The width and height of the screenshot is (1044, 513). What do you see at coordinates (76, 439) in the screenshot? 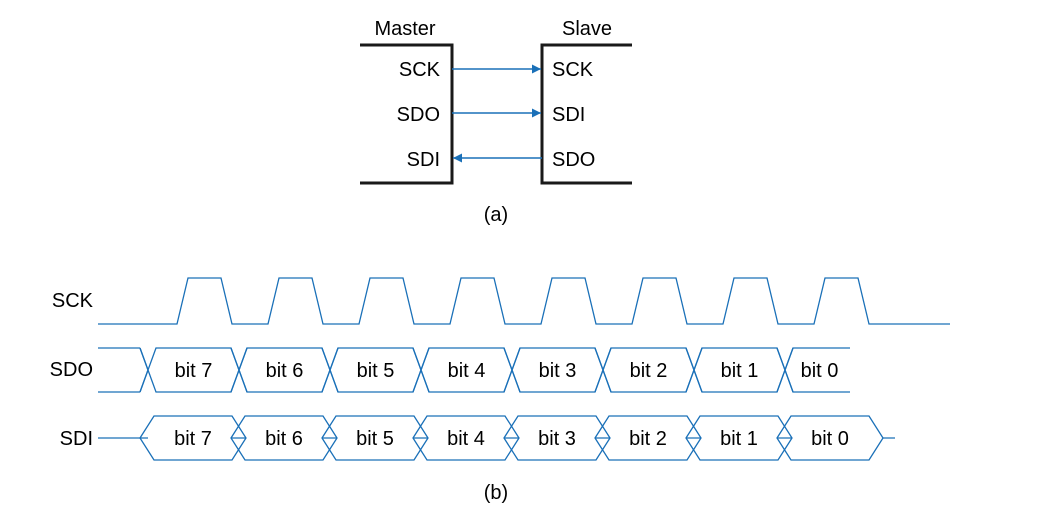
I see `signal-label-sdi: SDI` at bounding box center [76, 439].